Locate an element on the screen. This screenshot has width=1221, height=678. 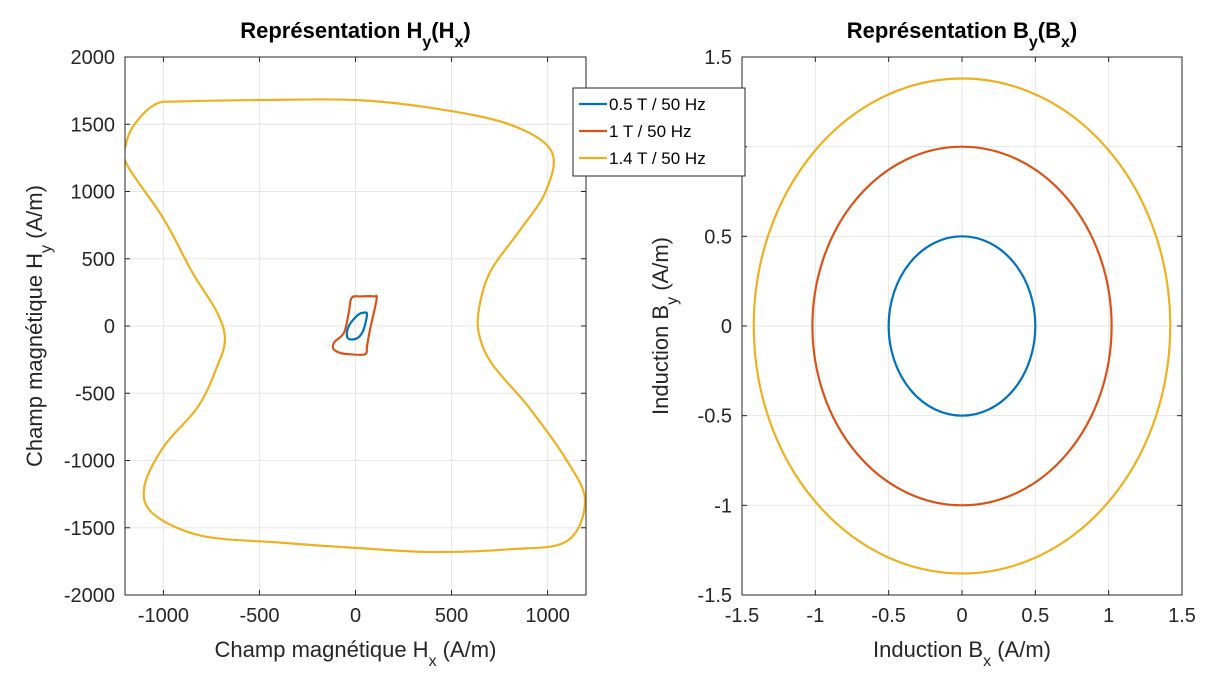
y-tick-label: 1.5 is located at coordinates (718, 58).